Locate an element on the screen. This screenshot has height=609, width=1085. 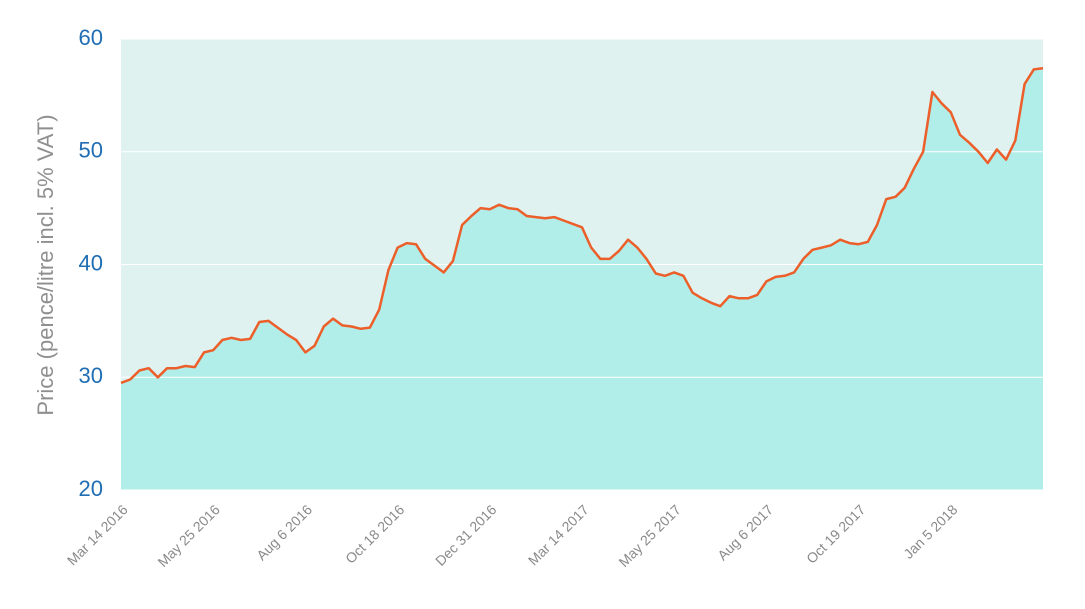
x-tick-label: Dec 31 2016 is located at coordinates (466, 535).